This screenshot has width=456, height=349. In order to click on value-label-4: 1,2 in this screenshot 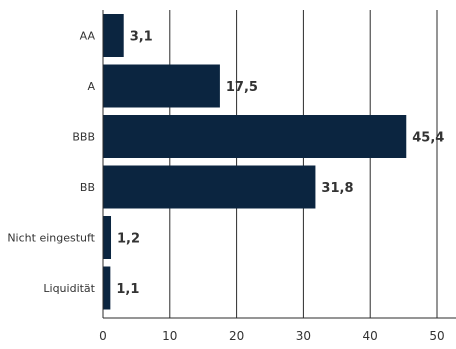, I will do `click(128, 239)`.